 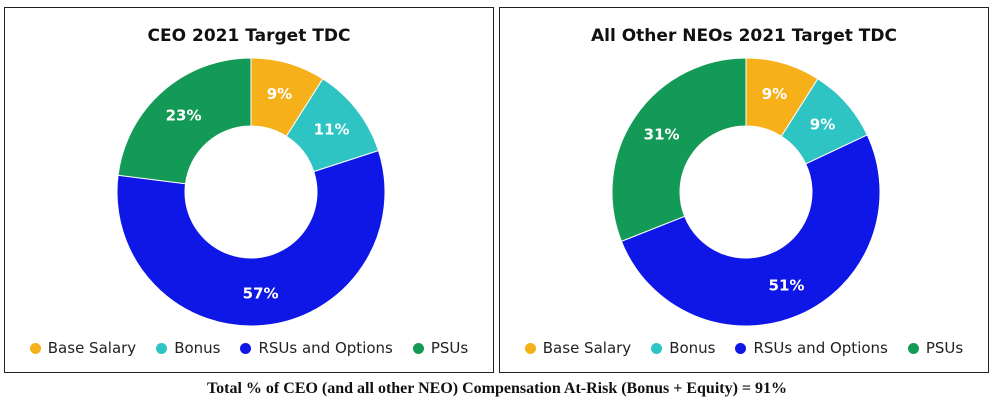 I want to click on data-label-rsus-and-options: 57%, so click(x=261, y=294).